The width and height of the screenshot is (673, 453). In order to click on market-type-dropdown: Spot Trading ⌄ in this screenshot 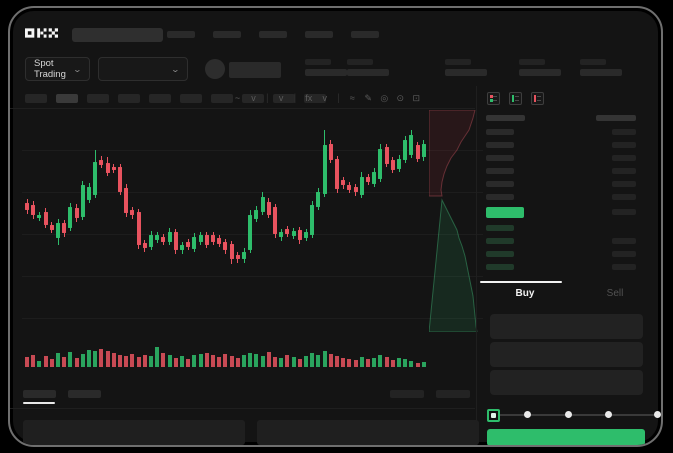, I will do `click(57, 69)`.